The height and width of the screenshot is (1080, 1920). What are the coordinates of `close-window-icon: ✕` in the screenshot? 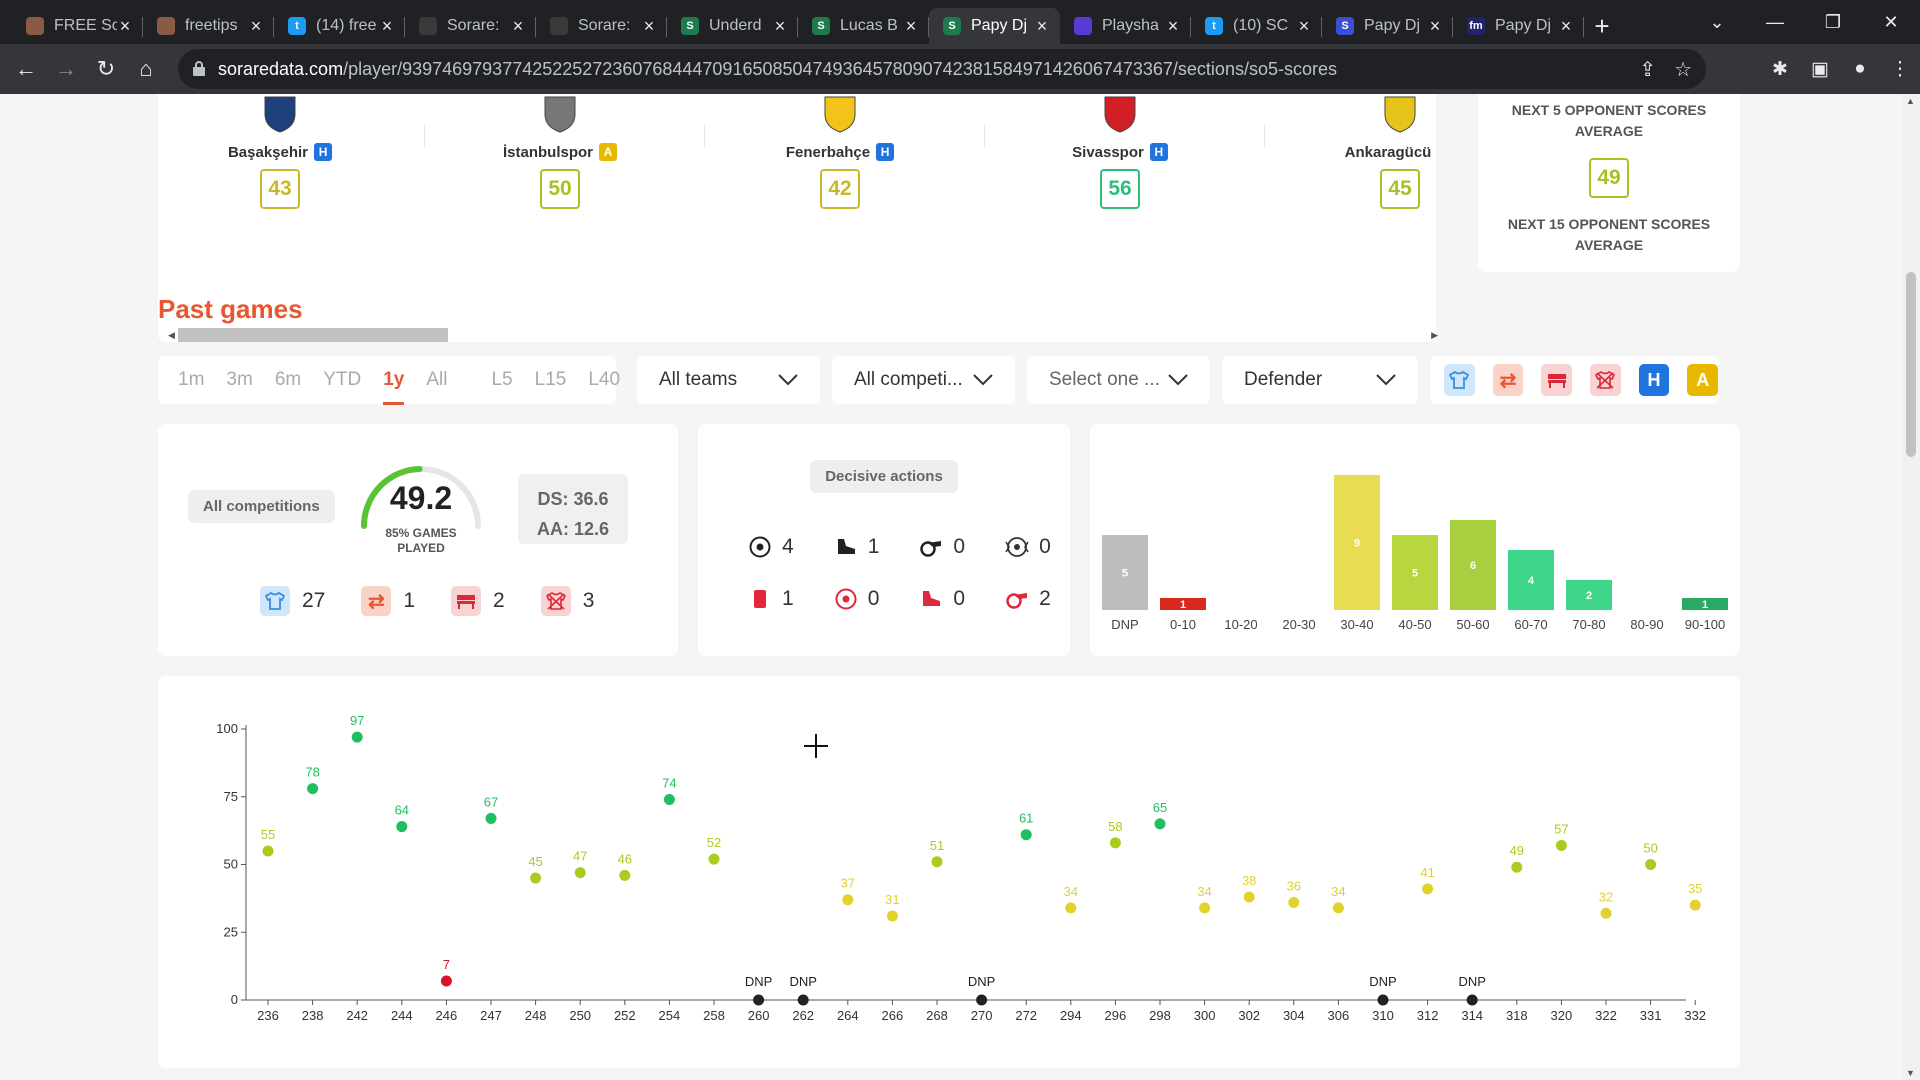 It's located at (1891, 21).